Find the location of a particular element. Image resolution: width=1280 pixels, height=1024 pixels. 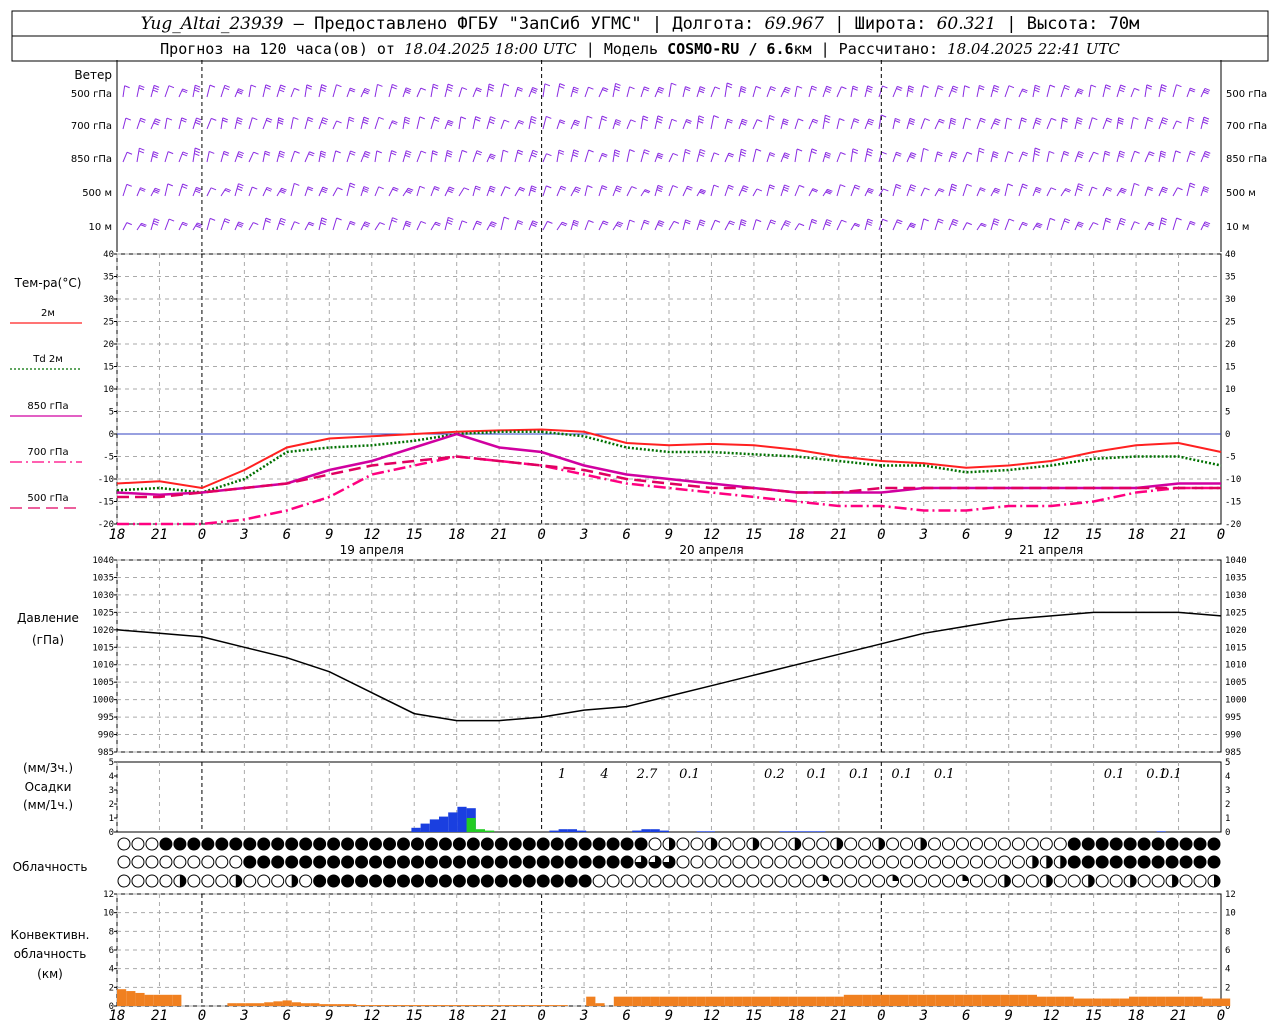

precip-bar is located at coordinates (664, 831).